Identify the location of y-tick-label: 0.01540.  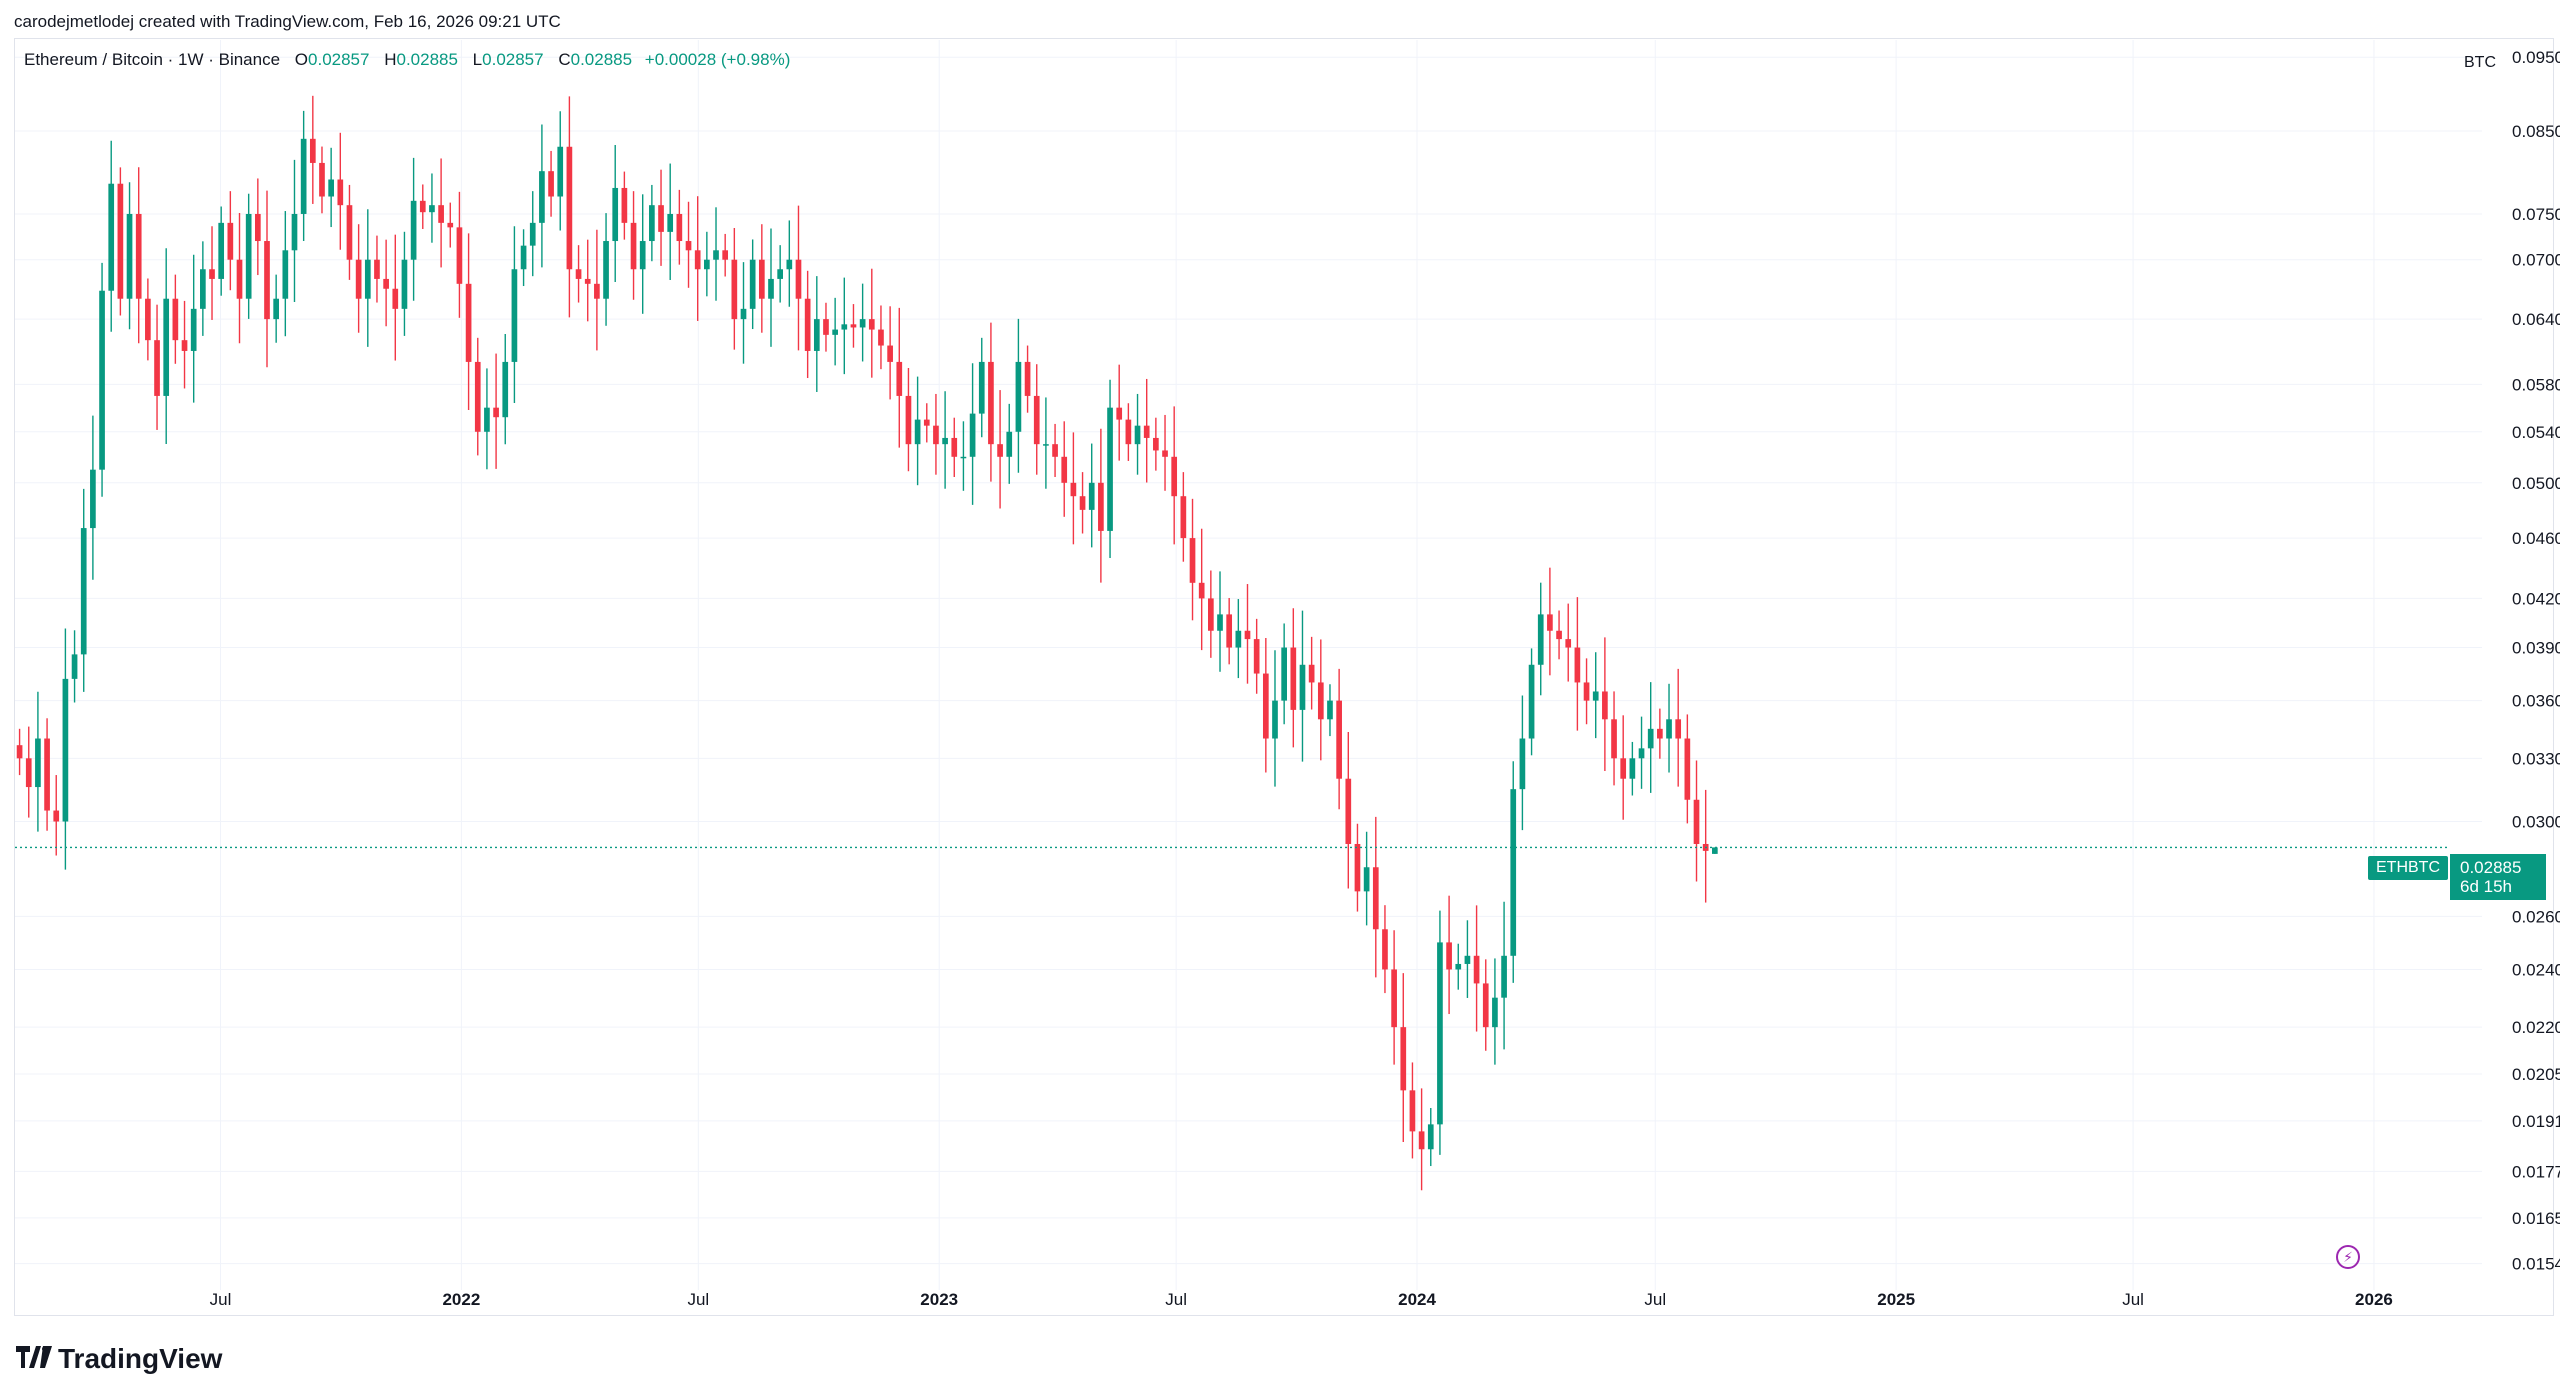
(2536, 1264).